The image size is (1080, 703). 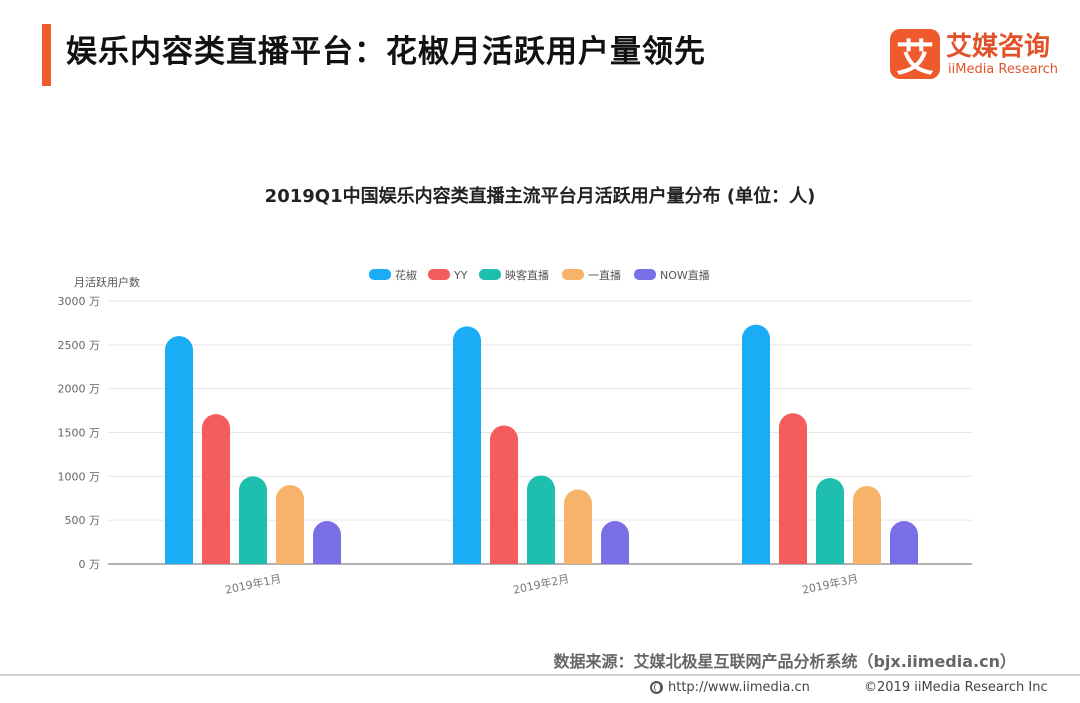 I want to click on x-tick-label: 2019年1月, so click(x=253, y=584).